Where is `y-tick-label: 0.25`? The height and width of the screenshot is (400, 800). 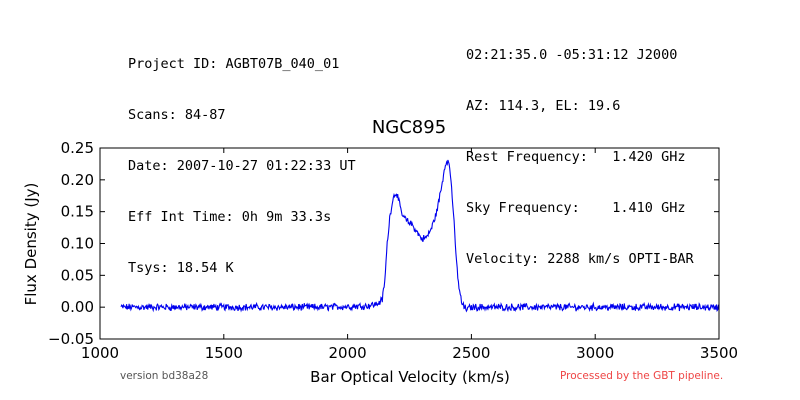
y-tick-label: 0.25 is located at coordinates (77, 148).